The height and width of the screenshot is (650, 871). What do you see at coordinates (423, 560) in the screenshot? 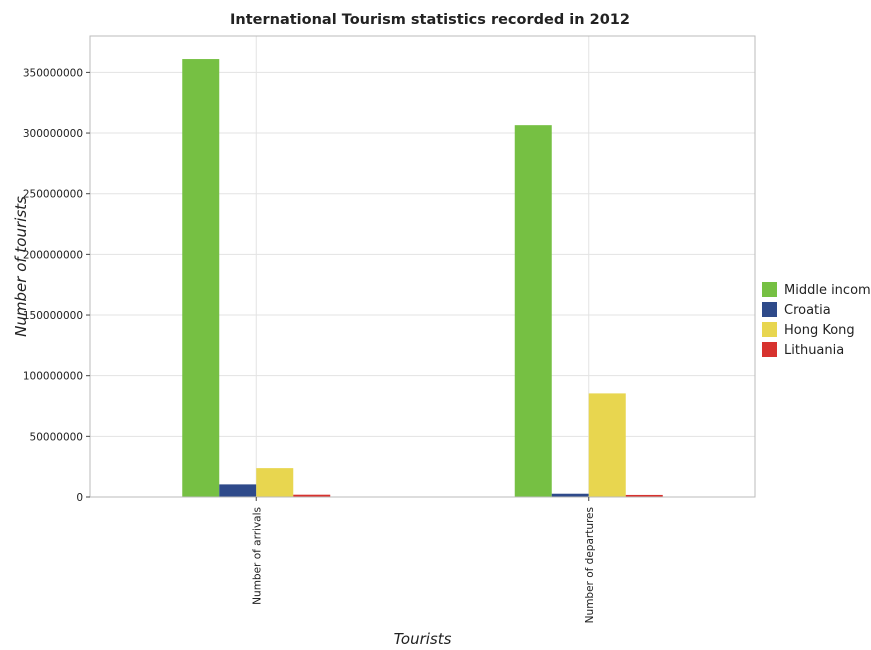
I see `x-axis-ticks: Number of arrivals Number of departures` at bounding box center [423, 560].